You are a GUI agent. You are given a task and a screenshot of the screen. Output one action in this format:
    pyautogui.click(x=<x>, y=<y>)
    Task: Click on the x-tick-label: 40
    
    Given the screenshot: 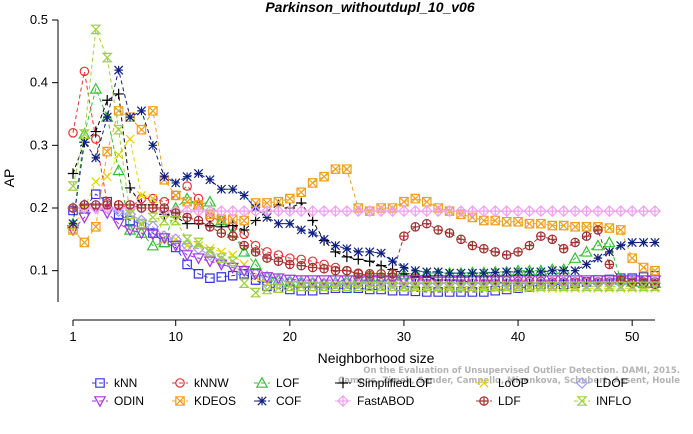 What is the action you would take?
    pyautogui.click(x=518, y=336)
    